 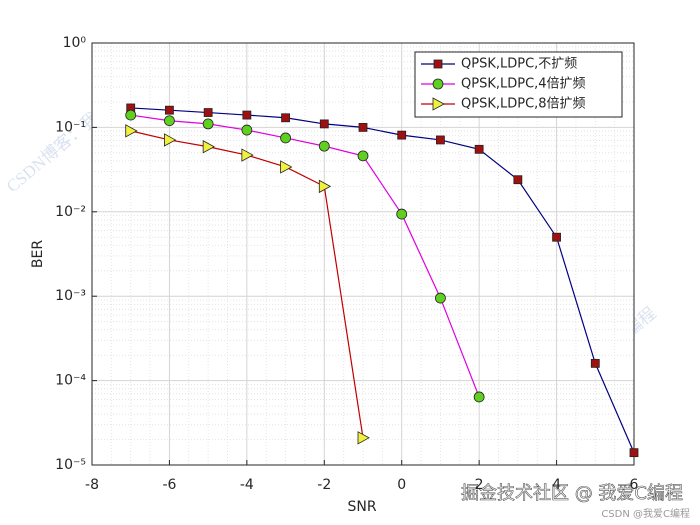 What do you see at coordinates (75, 43) in the screenshot?
I see `y-tick-label: 10⁰` at bounding box center [75, 43].